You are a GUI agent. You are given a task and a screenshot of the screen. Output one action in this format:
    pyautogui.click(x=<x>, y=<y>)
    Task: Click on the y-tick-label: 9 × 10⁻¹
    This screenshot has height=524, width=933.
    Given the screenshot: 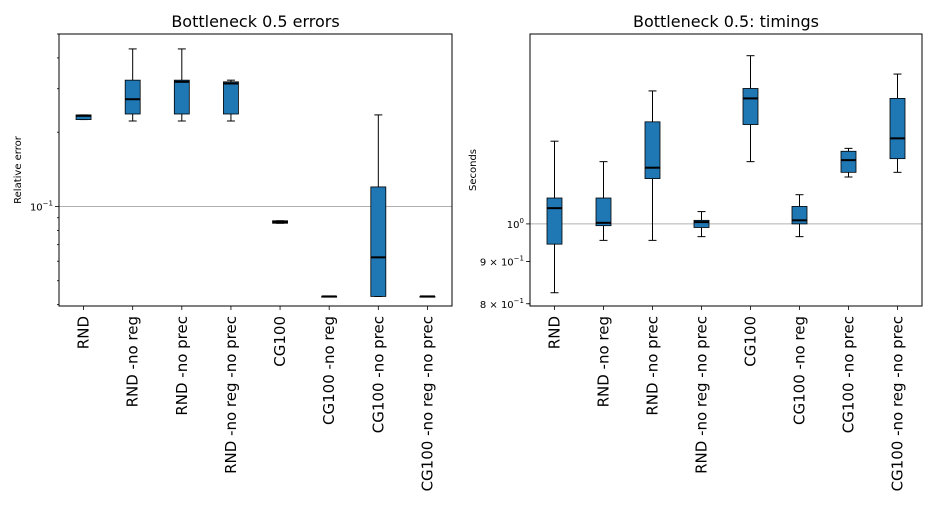 What is the action you would take?
    pyautogui.click(x=502, y=262)
    